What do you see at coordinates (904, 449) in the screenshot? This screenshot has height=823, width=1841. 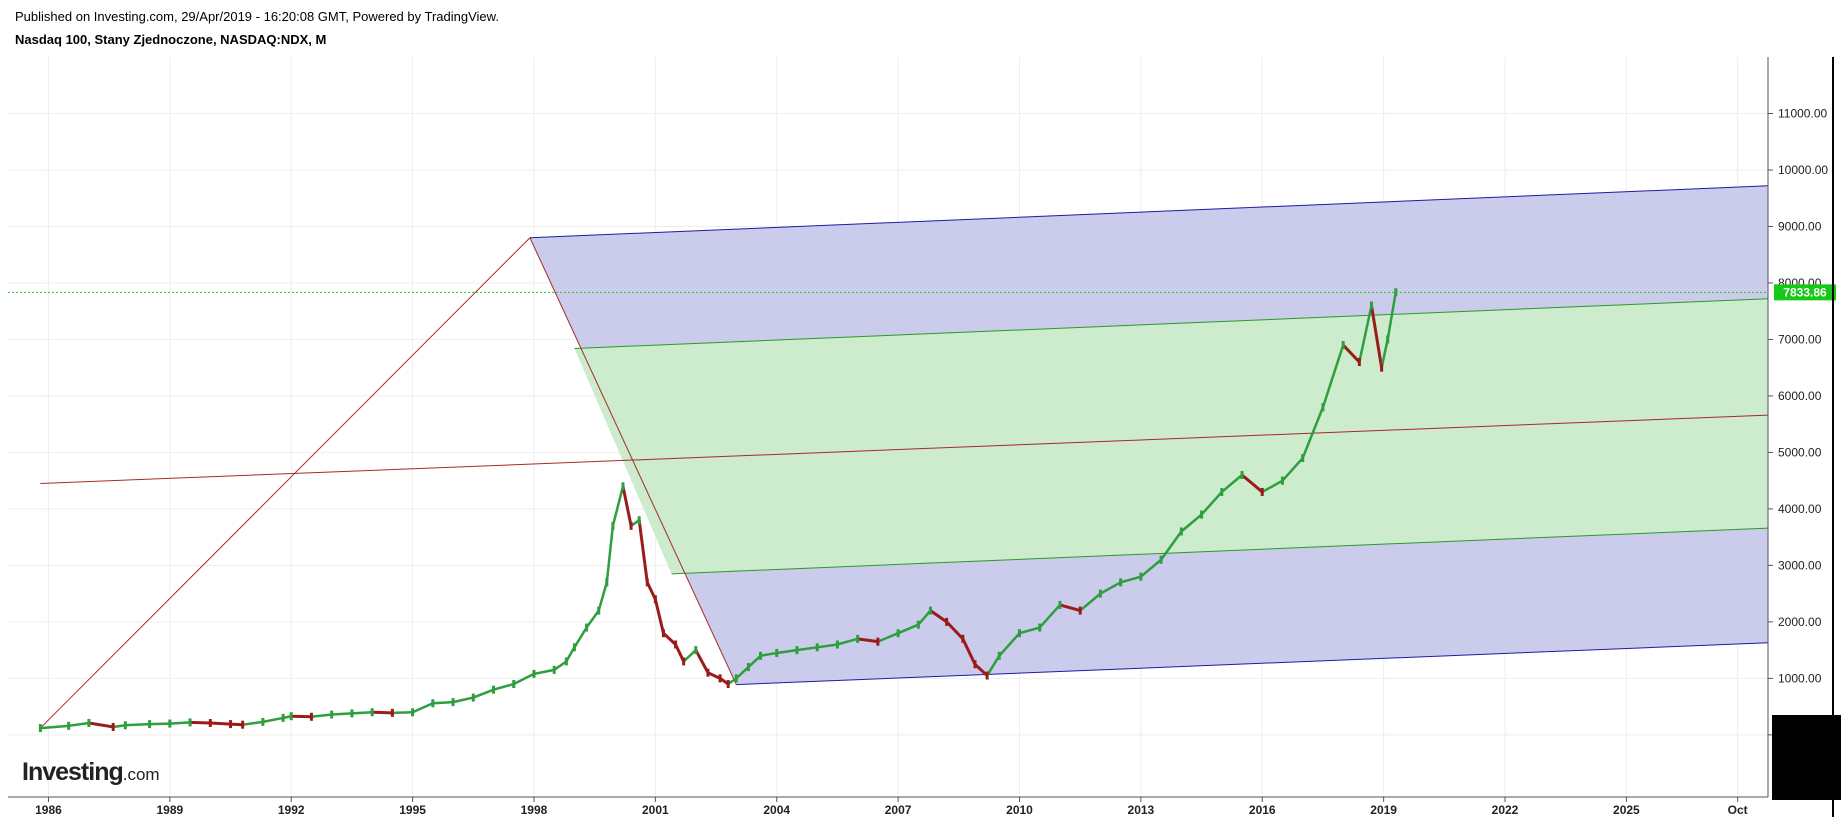 I see `pitchfork-median-line` at bounding box center [904, 449].